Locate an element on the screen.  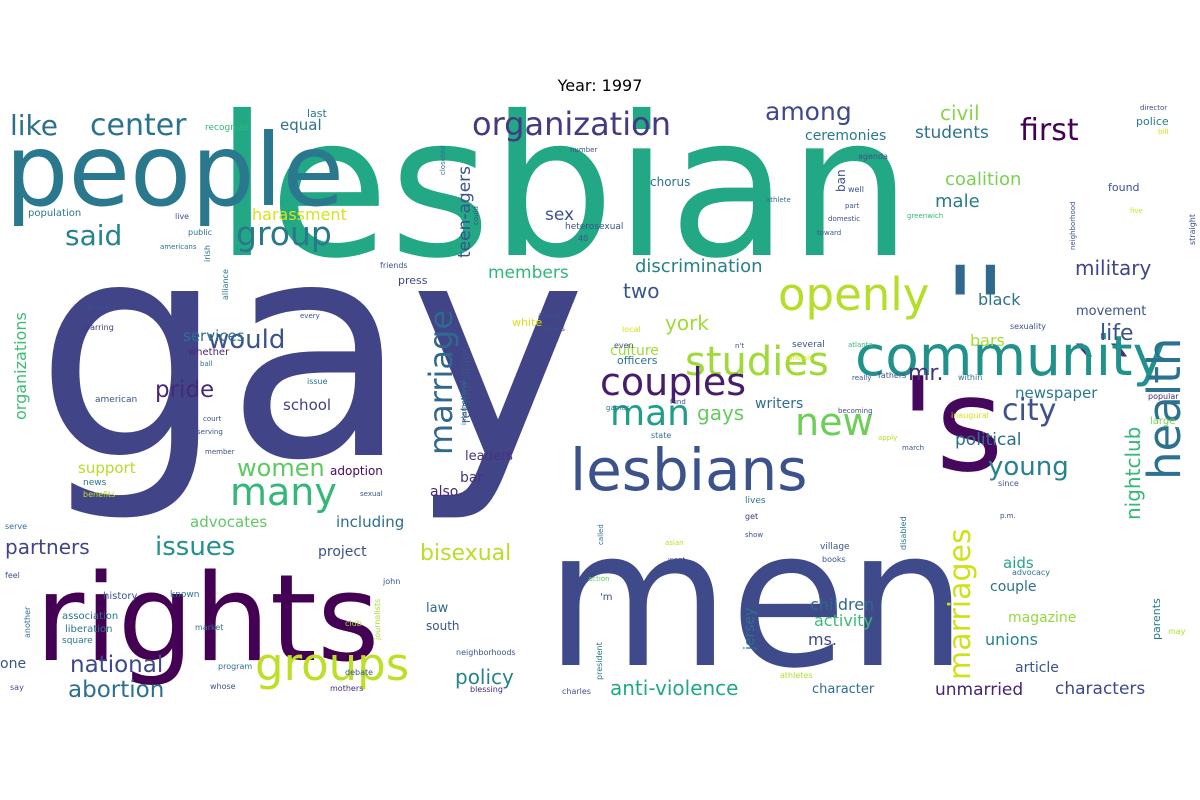
word-domestic: domestic is located at coordinates (844, 219).